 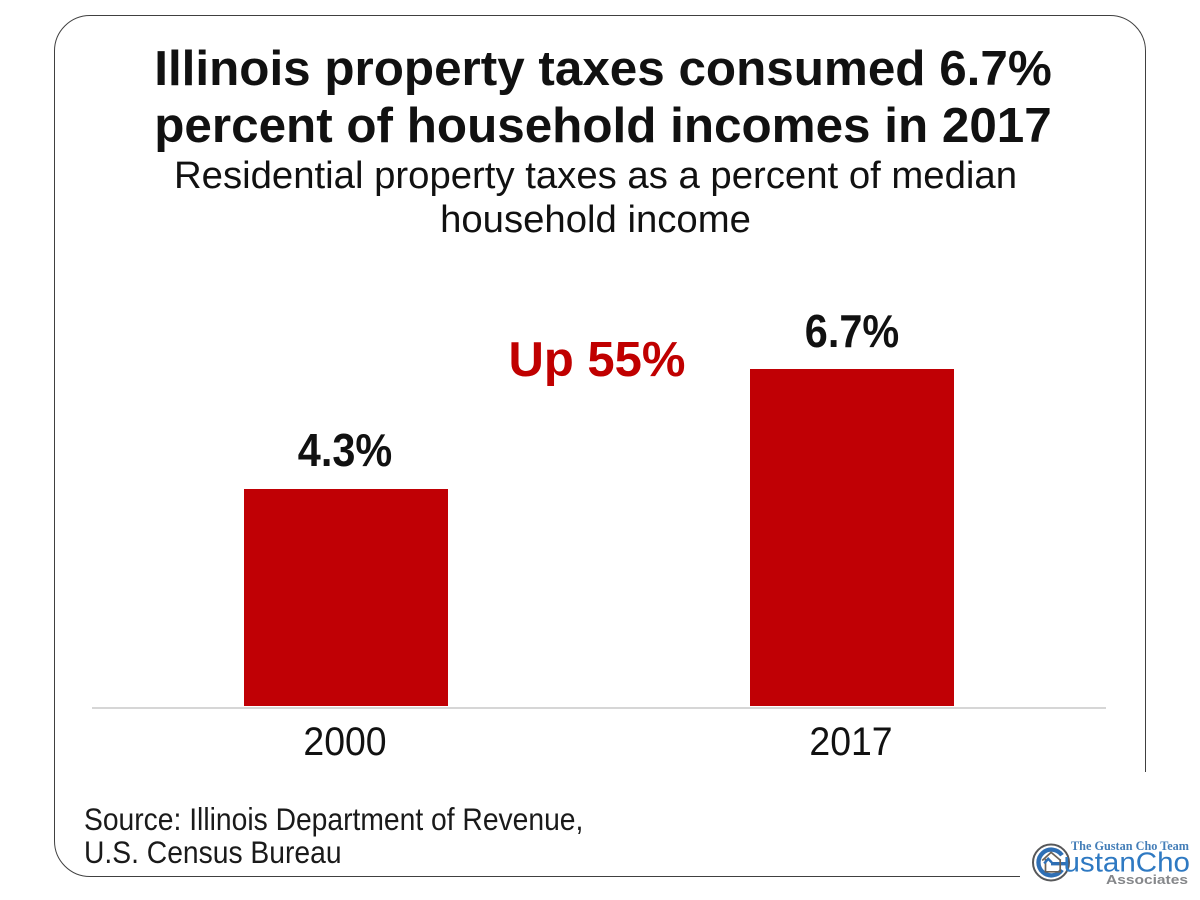 What do you see at coordinates (1147, 879) in the screenshot?
I see `svg-text: Associates` at bounding box center [1147, 879].